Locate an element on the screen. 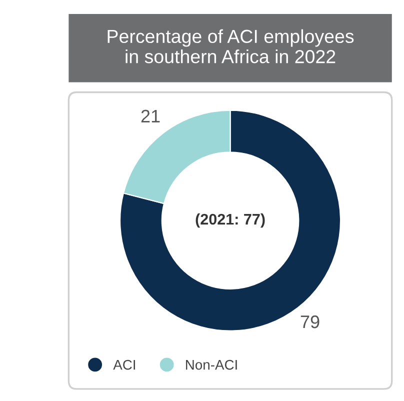 The height and width of the screenshot is (401, 404). data-label: 21 is located at coordinates (150, 116).